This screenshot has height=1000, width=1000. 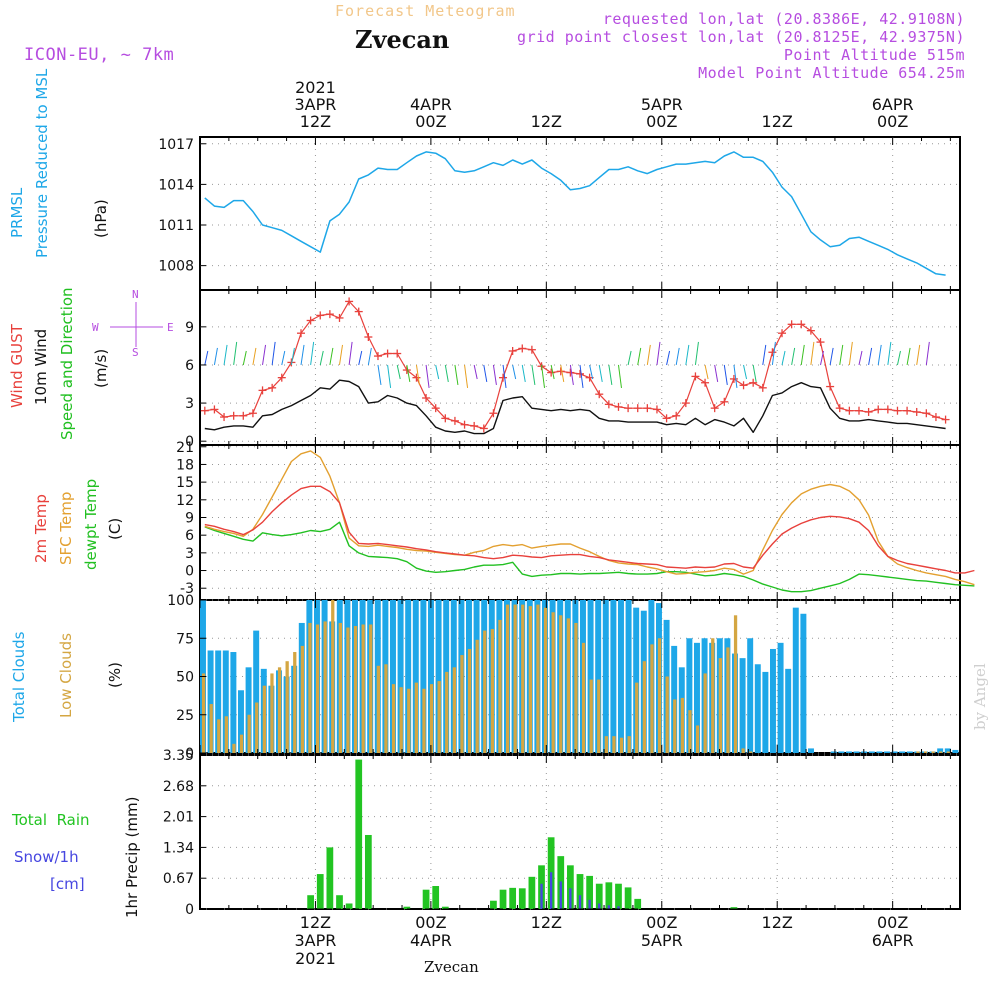 I want to click on super-title: Forecast Meteogram, so click(x=425, y=11).